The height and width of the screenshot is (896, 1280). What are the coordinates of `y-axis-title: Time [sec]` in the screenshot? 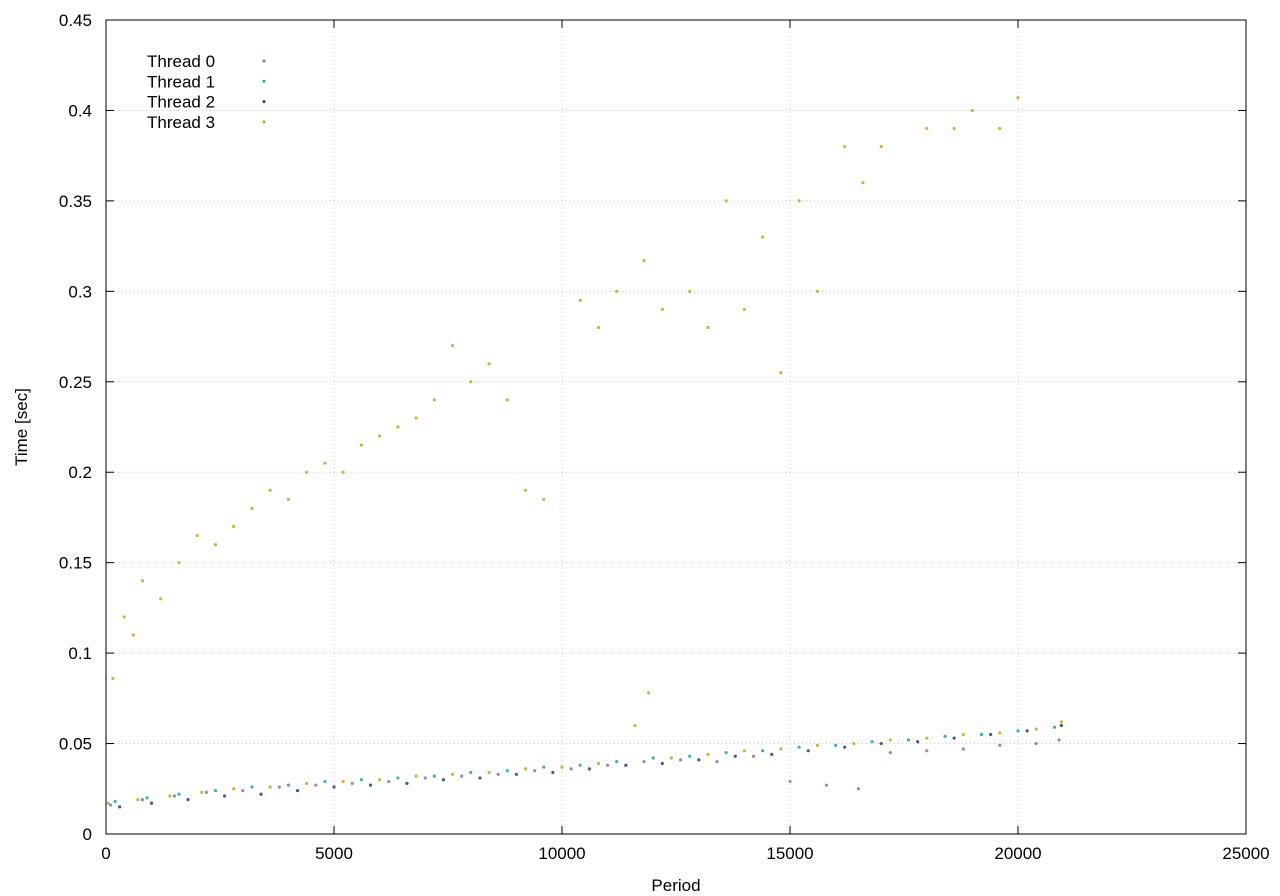 It's located at (21, 427).